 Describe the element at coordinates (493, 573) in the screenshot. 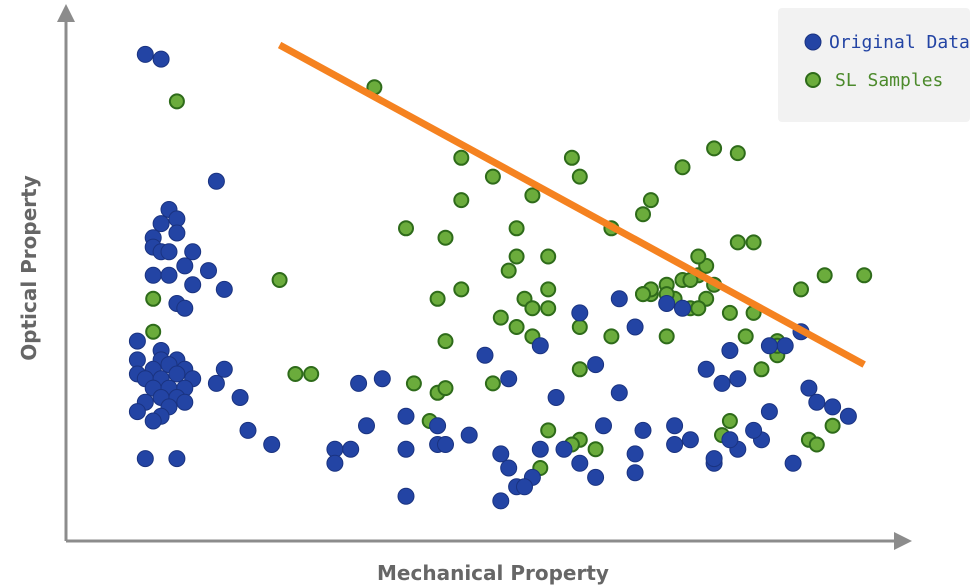

I see `x-axis-title: Mechanical Property` at that location.